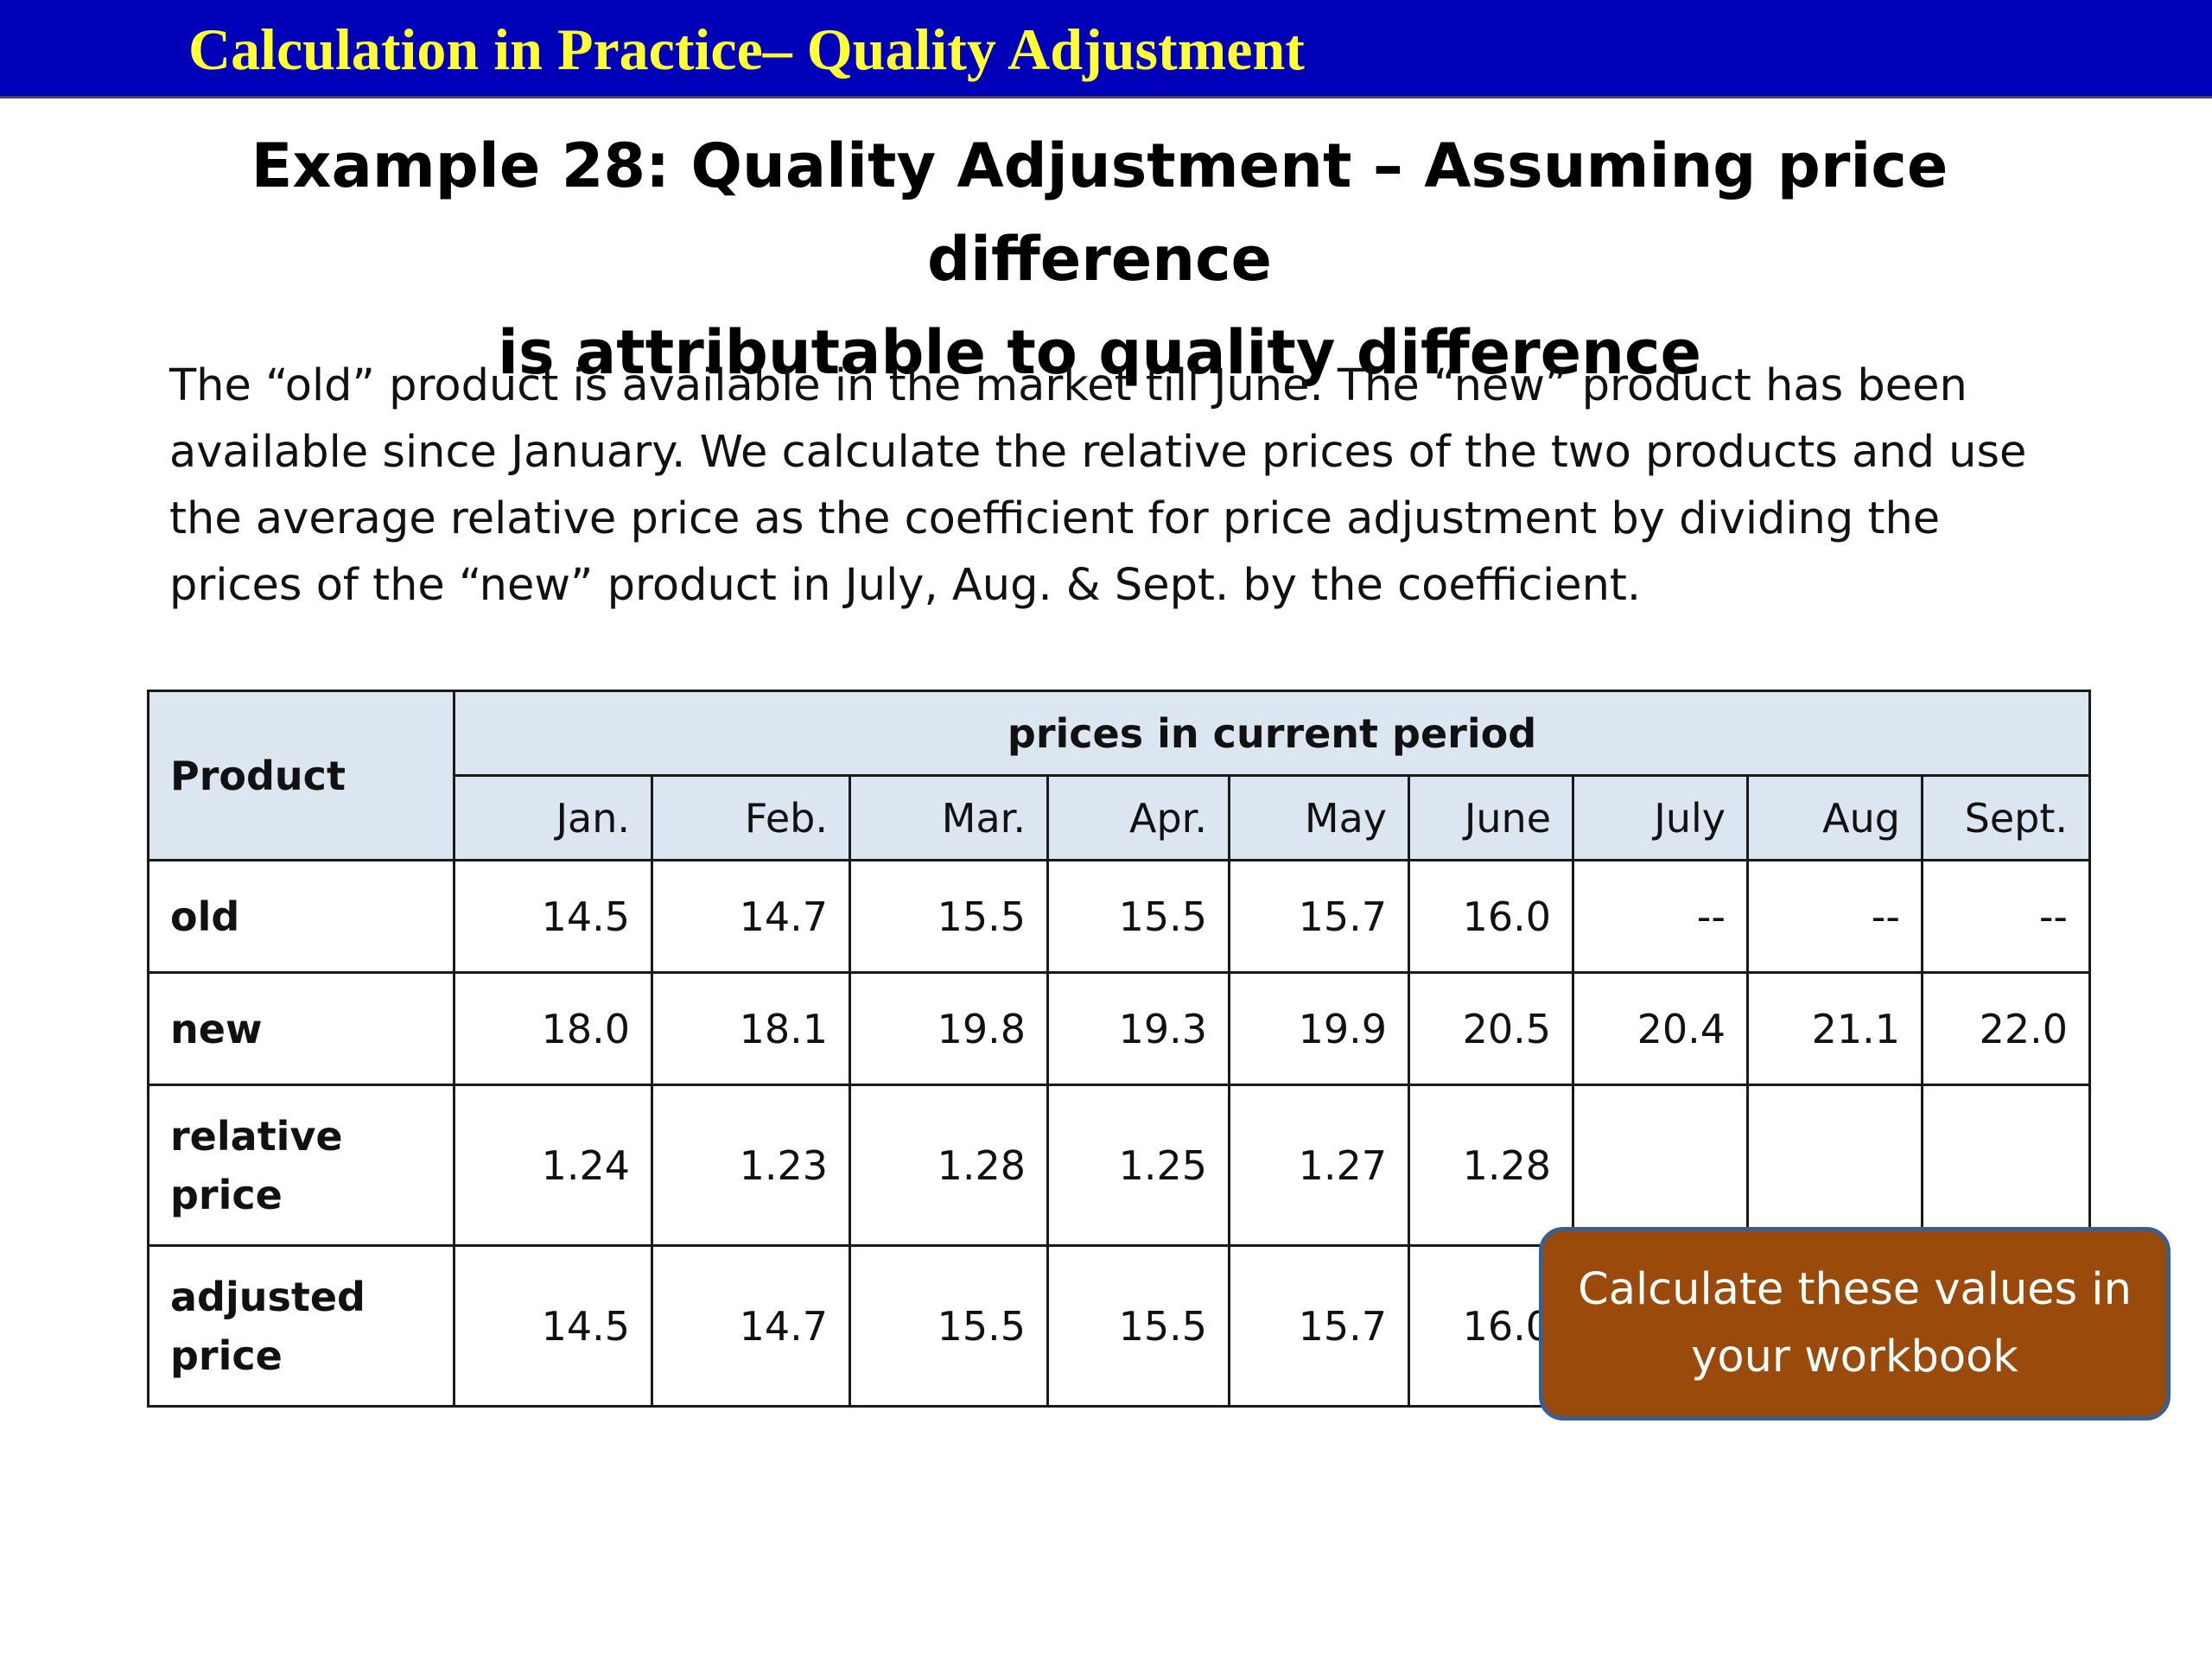  Describe the element at coordinates (2006, 1028) in the screenshot. I see `table-cell: 22.0` at that location.